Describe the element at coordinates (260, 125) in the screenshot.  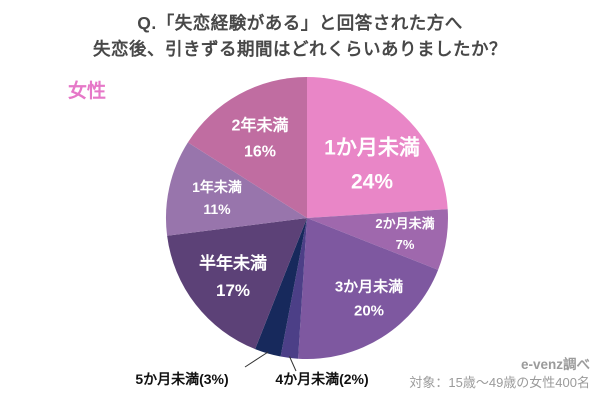
I see `slice-label-8: 2年未満` at that location.